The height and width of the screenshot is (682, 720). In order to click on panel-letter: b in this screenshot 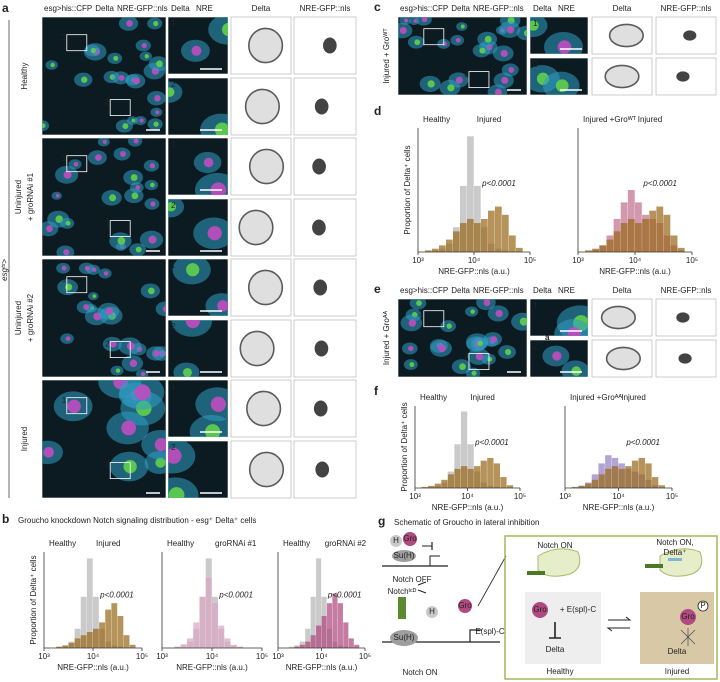, I will do `click(5, 519)`.